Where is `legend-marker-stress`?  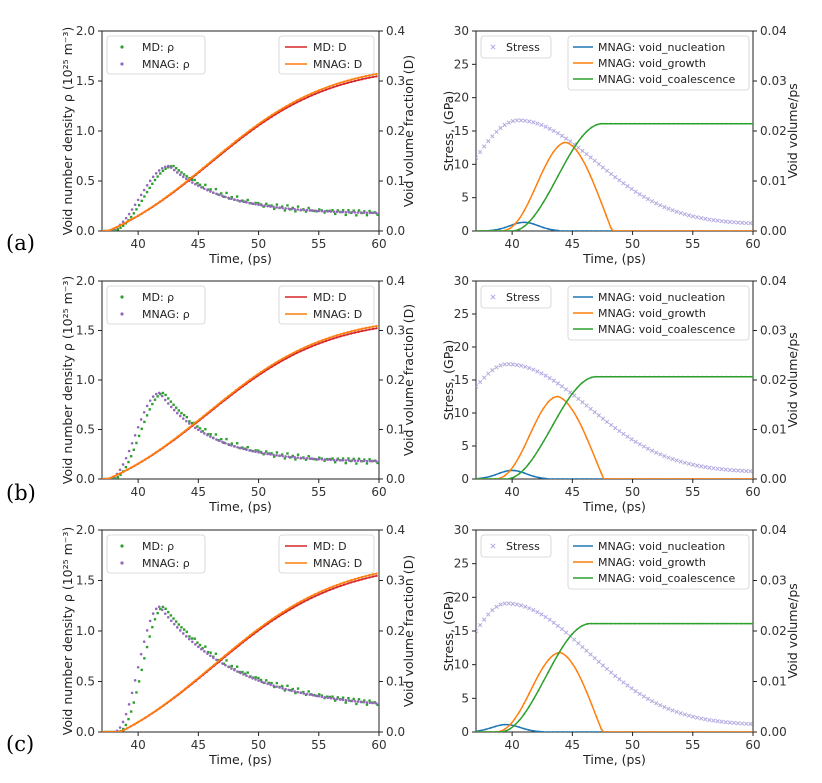 legend-marker-stress is located at coordinates (493, 47).